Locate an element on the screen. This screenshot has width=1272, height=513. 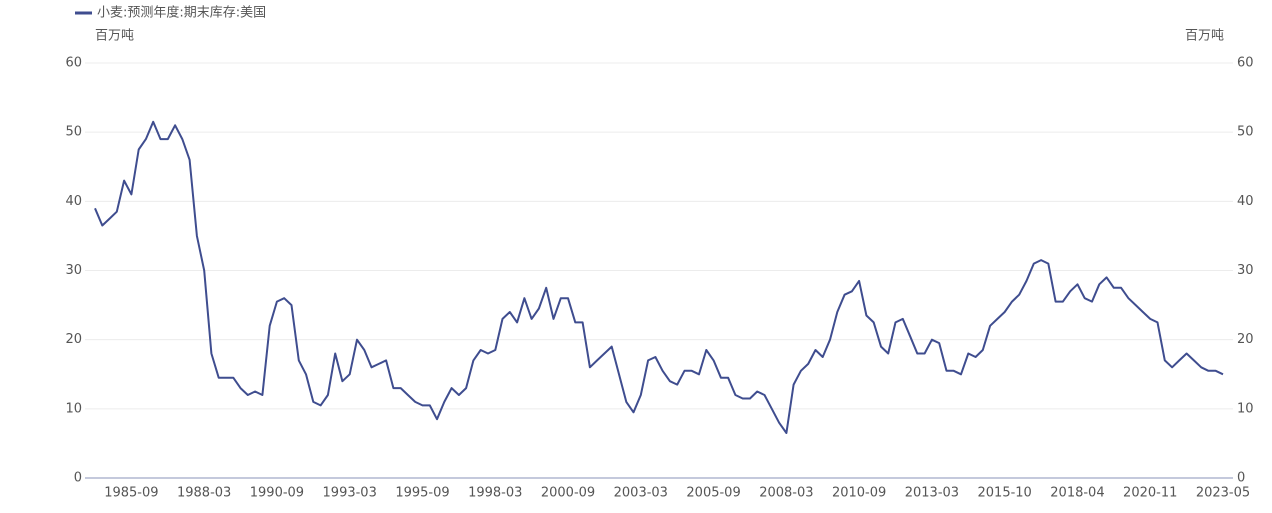
y2-tick-label: 40 is located at coordinates (1245, 201).